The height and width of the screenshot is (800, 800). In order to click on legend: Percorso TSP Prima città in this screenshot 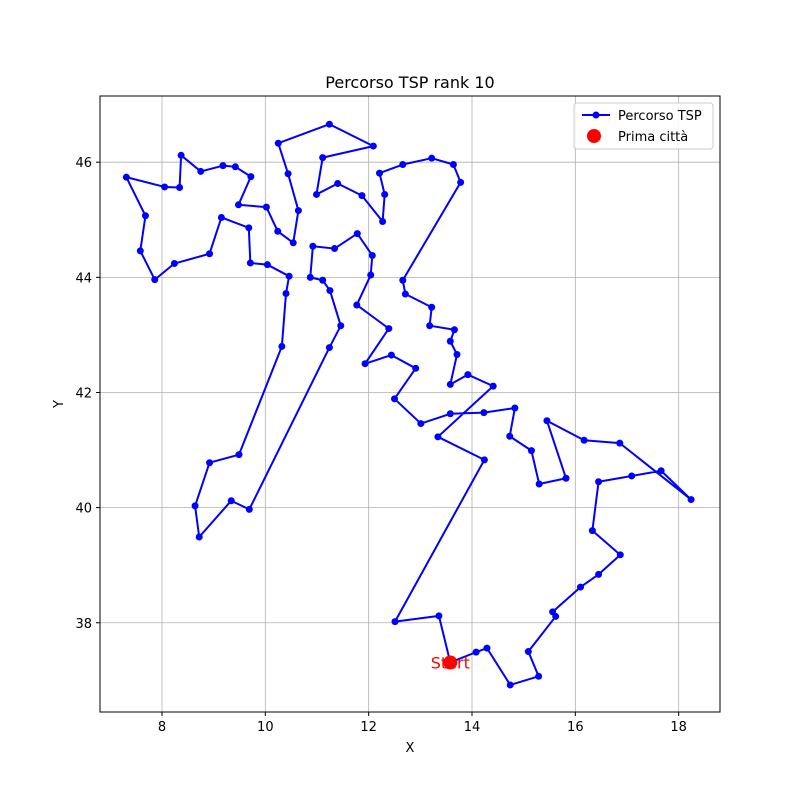, I will do `click(643, 126)`.